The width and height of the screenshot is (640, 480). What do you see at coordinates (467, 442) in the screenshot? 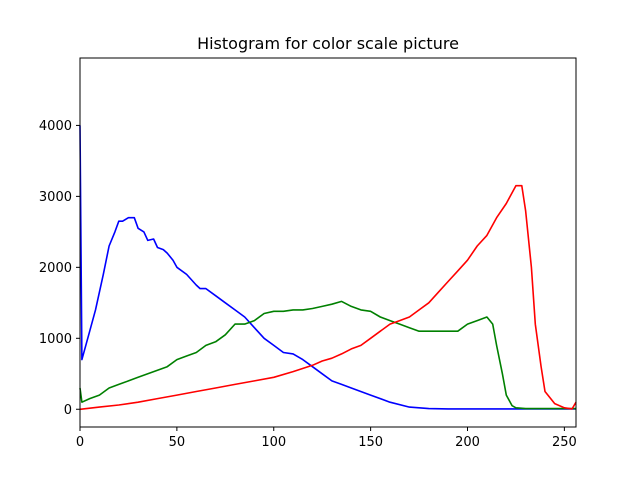
I see `x-tick-label: 200` at bounding box center [467, 442].